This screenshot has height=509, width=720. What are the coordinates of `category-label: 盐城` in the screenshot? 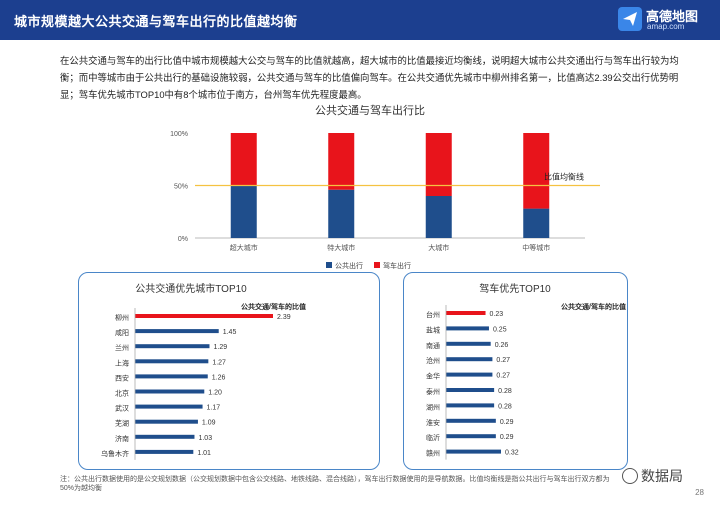 It's located at (433, 329).